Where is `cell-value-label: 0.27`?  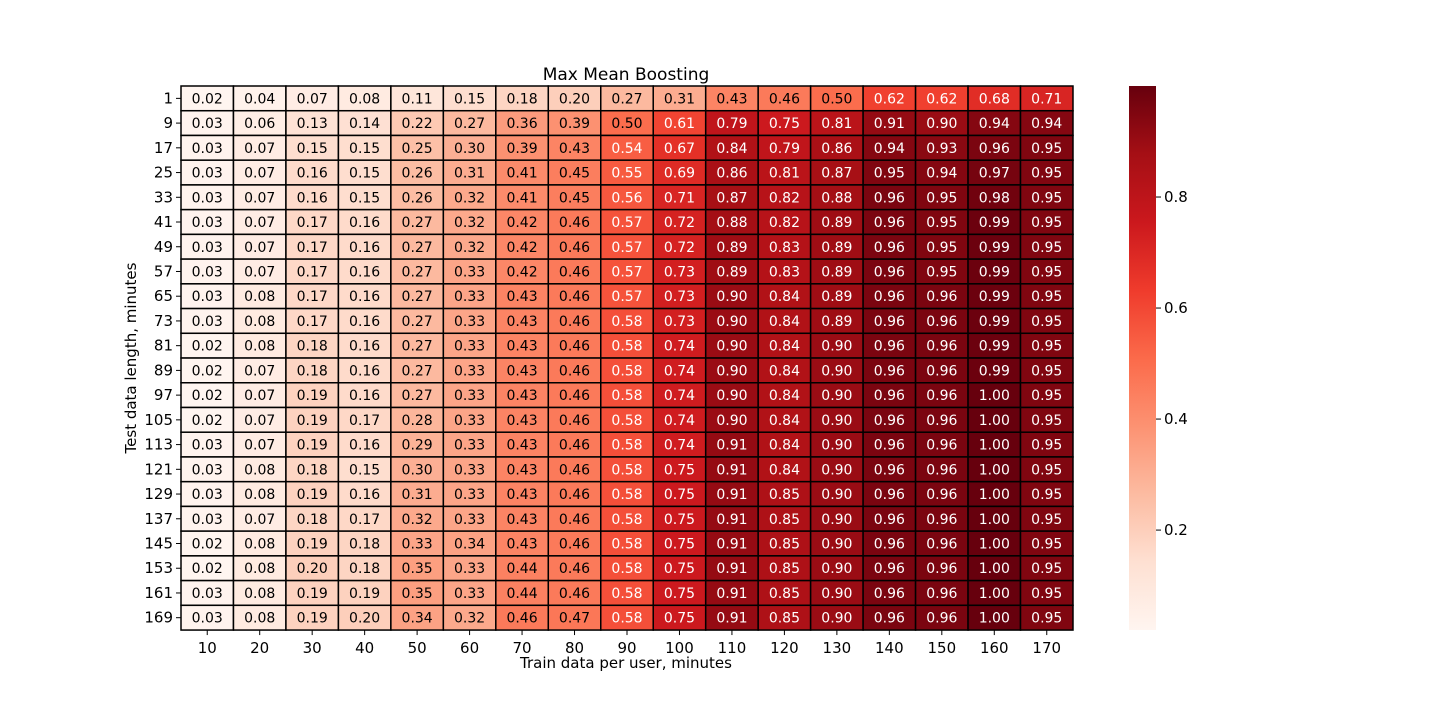 cell-value-label: 0.27 is located at coordinates (417, 272).